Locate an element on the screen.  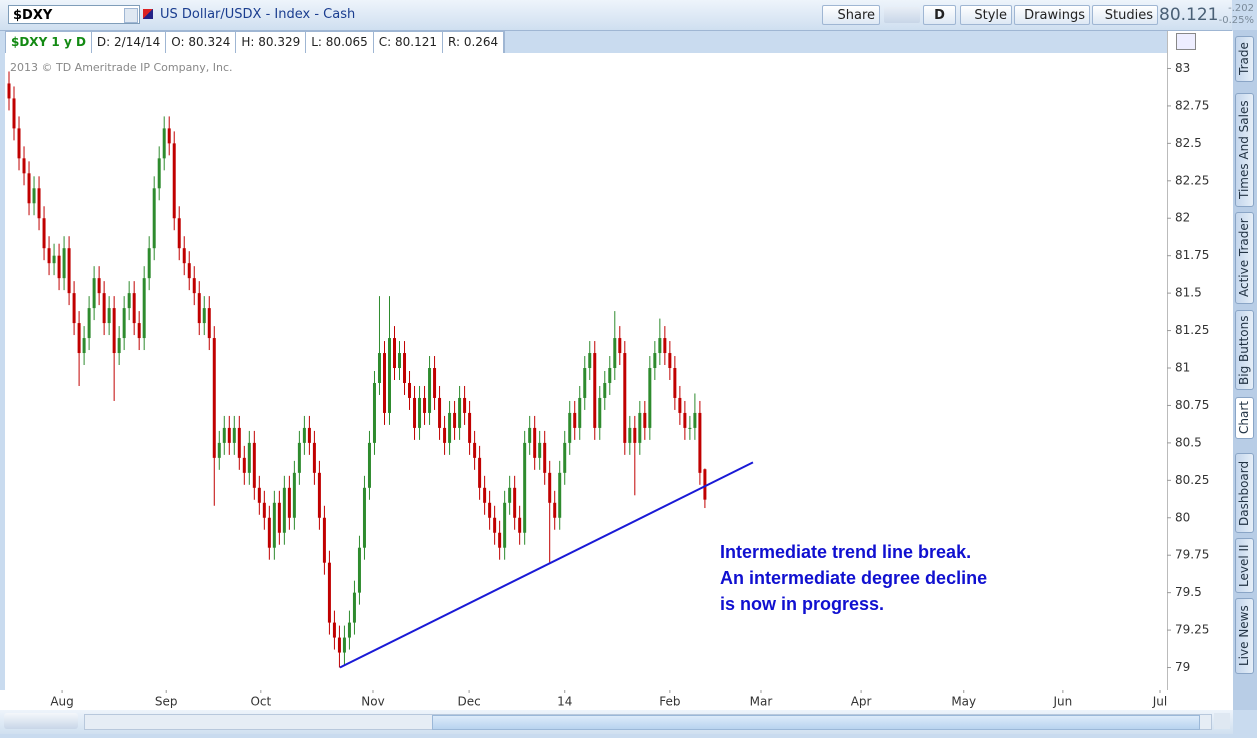
info-cell: $DXY 1 y D is located at coordinates (49, 42).